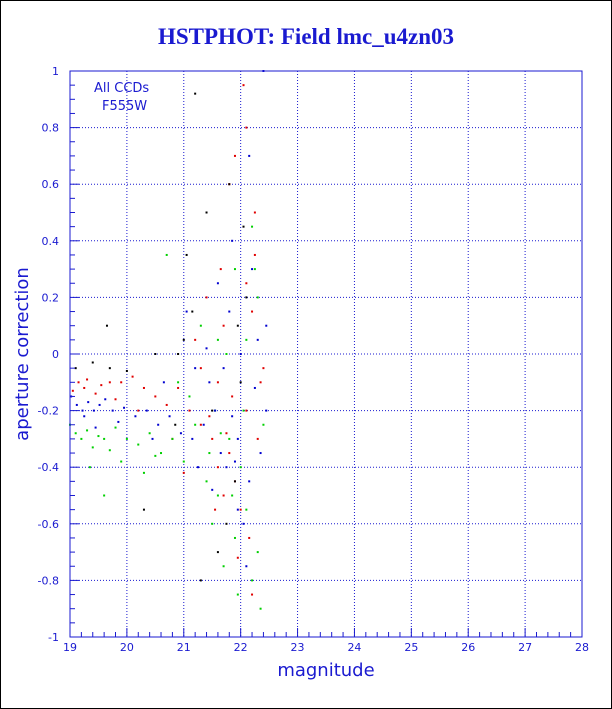  I want to click on x-tick-labels: 19 20 21 22 23 24 25 26 27 28, so click(326, 647).